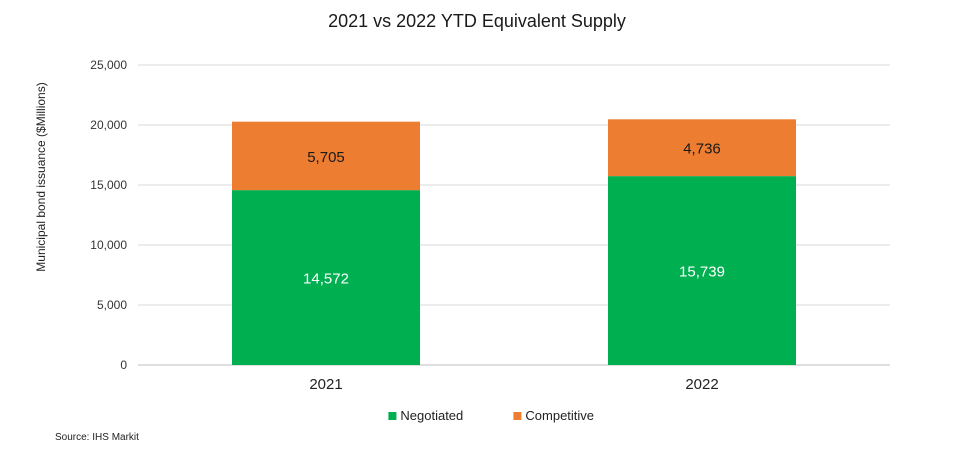  Describe the element at coordinates (108, 215) in the screenshot. I see `y-axis-ticks: 0 5,000 10,000 15,000 20,000 25,000` at that location.